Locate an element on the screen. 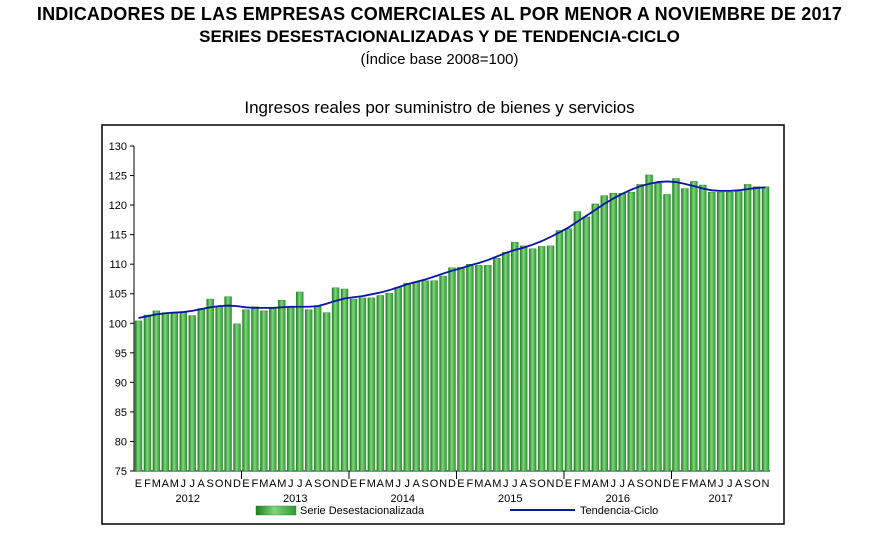 This screenshot has width=879, height=551. legend-label-series: Serie Desestacionalizada is located at coordinates (362, 511).